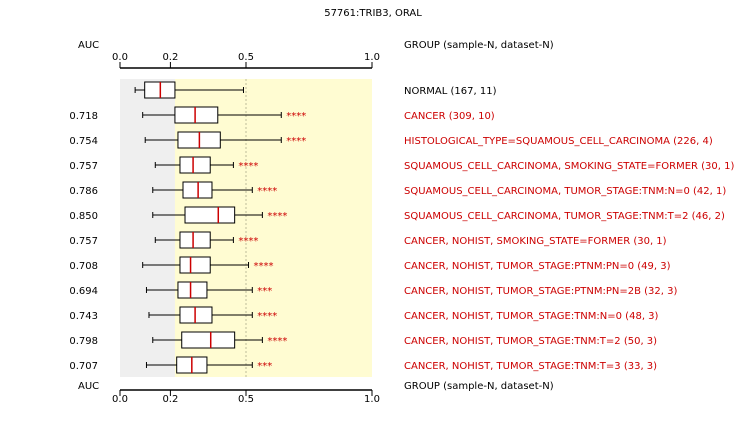 Image resolution: width=747 pixels, height=430 pixels. I want to click on group-header-top: GROUP (sample-N, dataset-N), so click(479, 45).